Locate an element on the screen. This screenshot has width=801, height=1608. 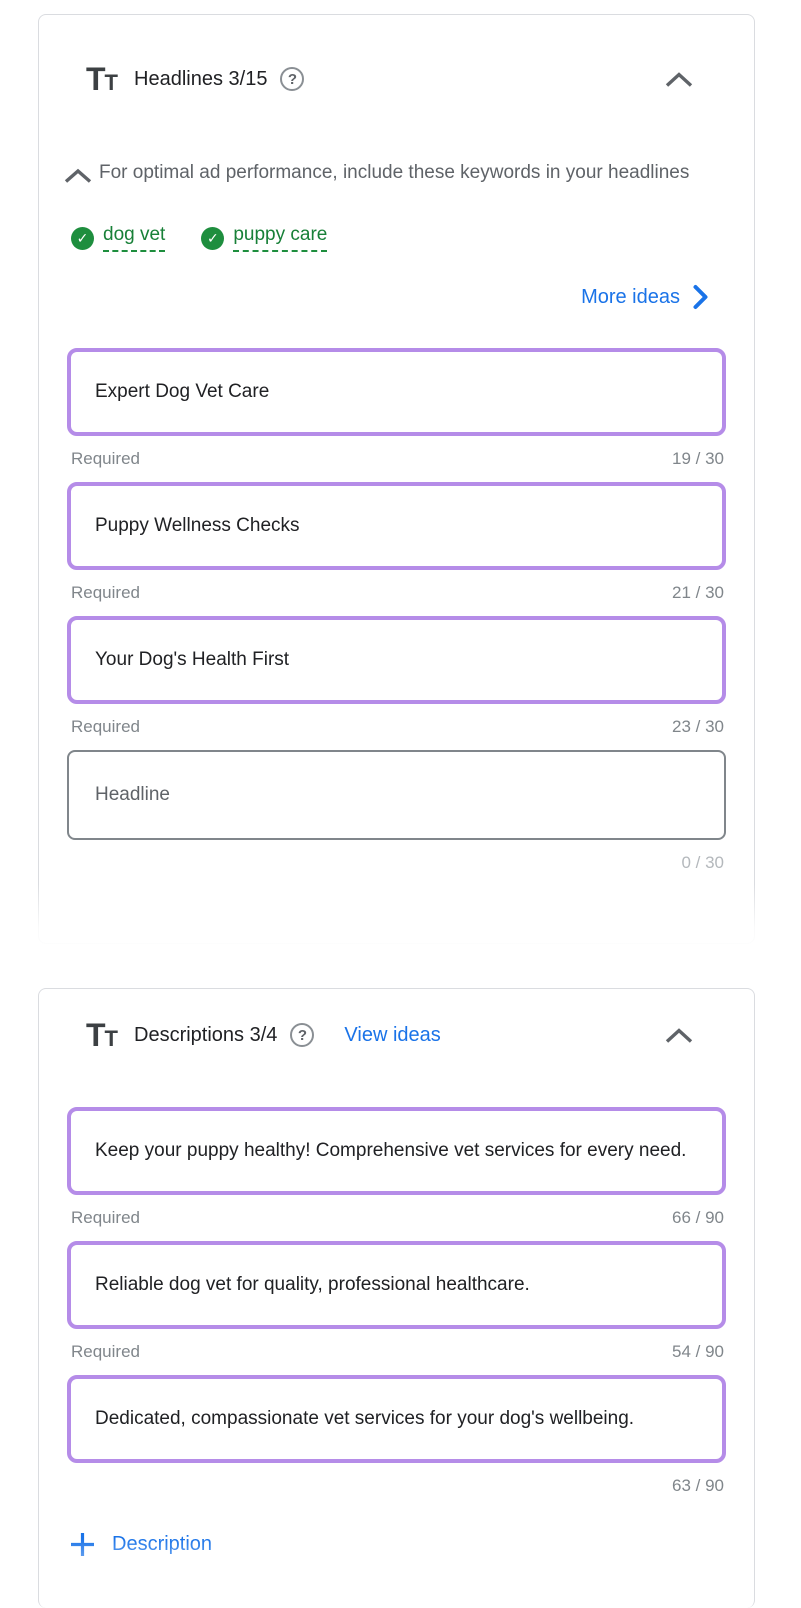
headline-input-2: Puppy Wellness Checks is located at coordinates (396, 526).